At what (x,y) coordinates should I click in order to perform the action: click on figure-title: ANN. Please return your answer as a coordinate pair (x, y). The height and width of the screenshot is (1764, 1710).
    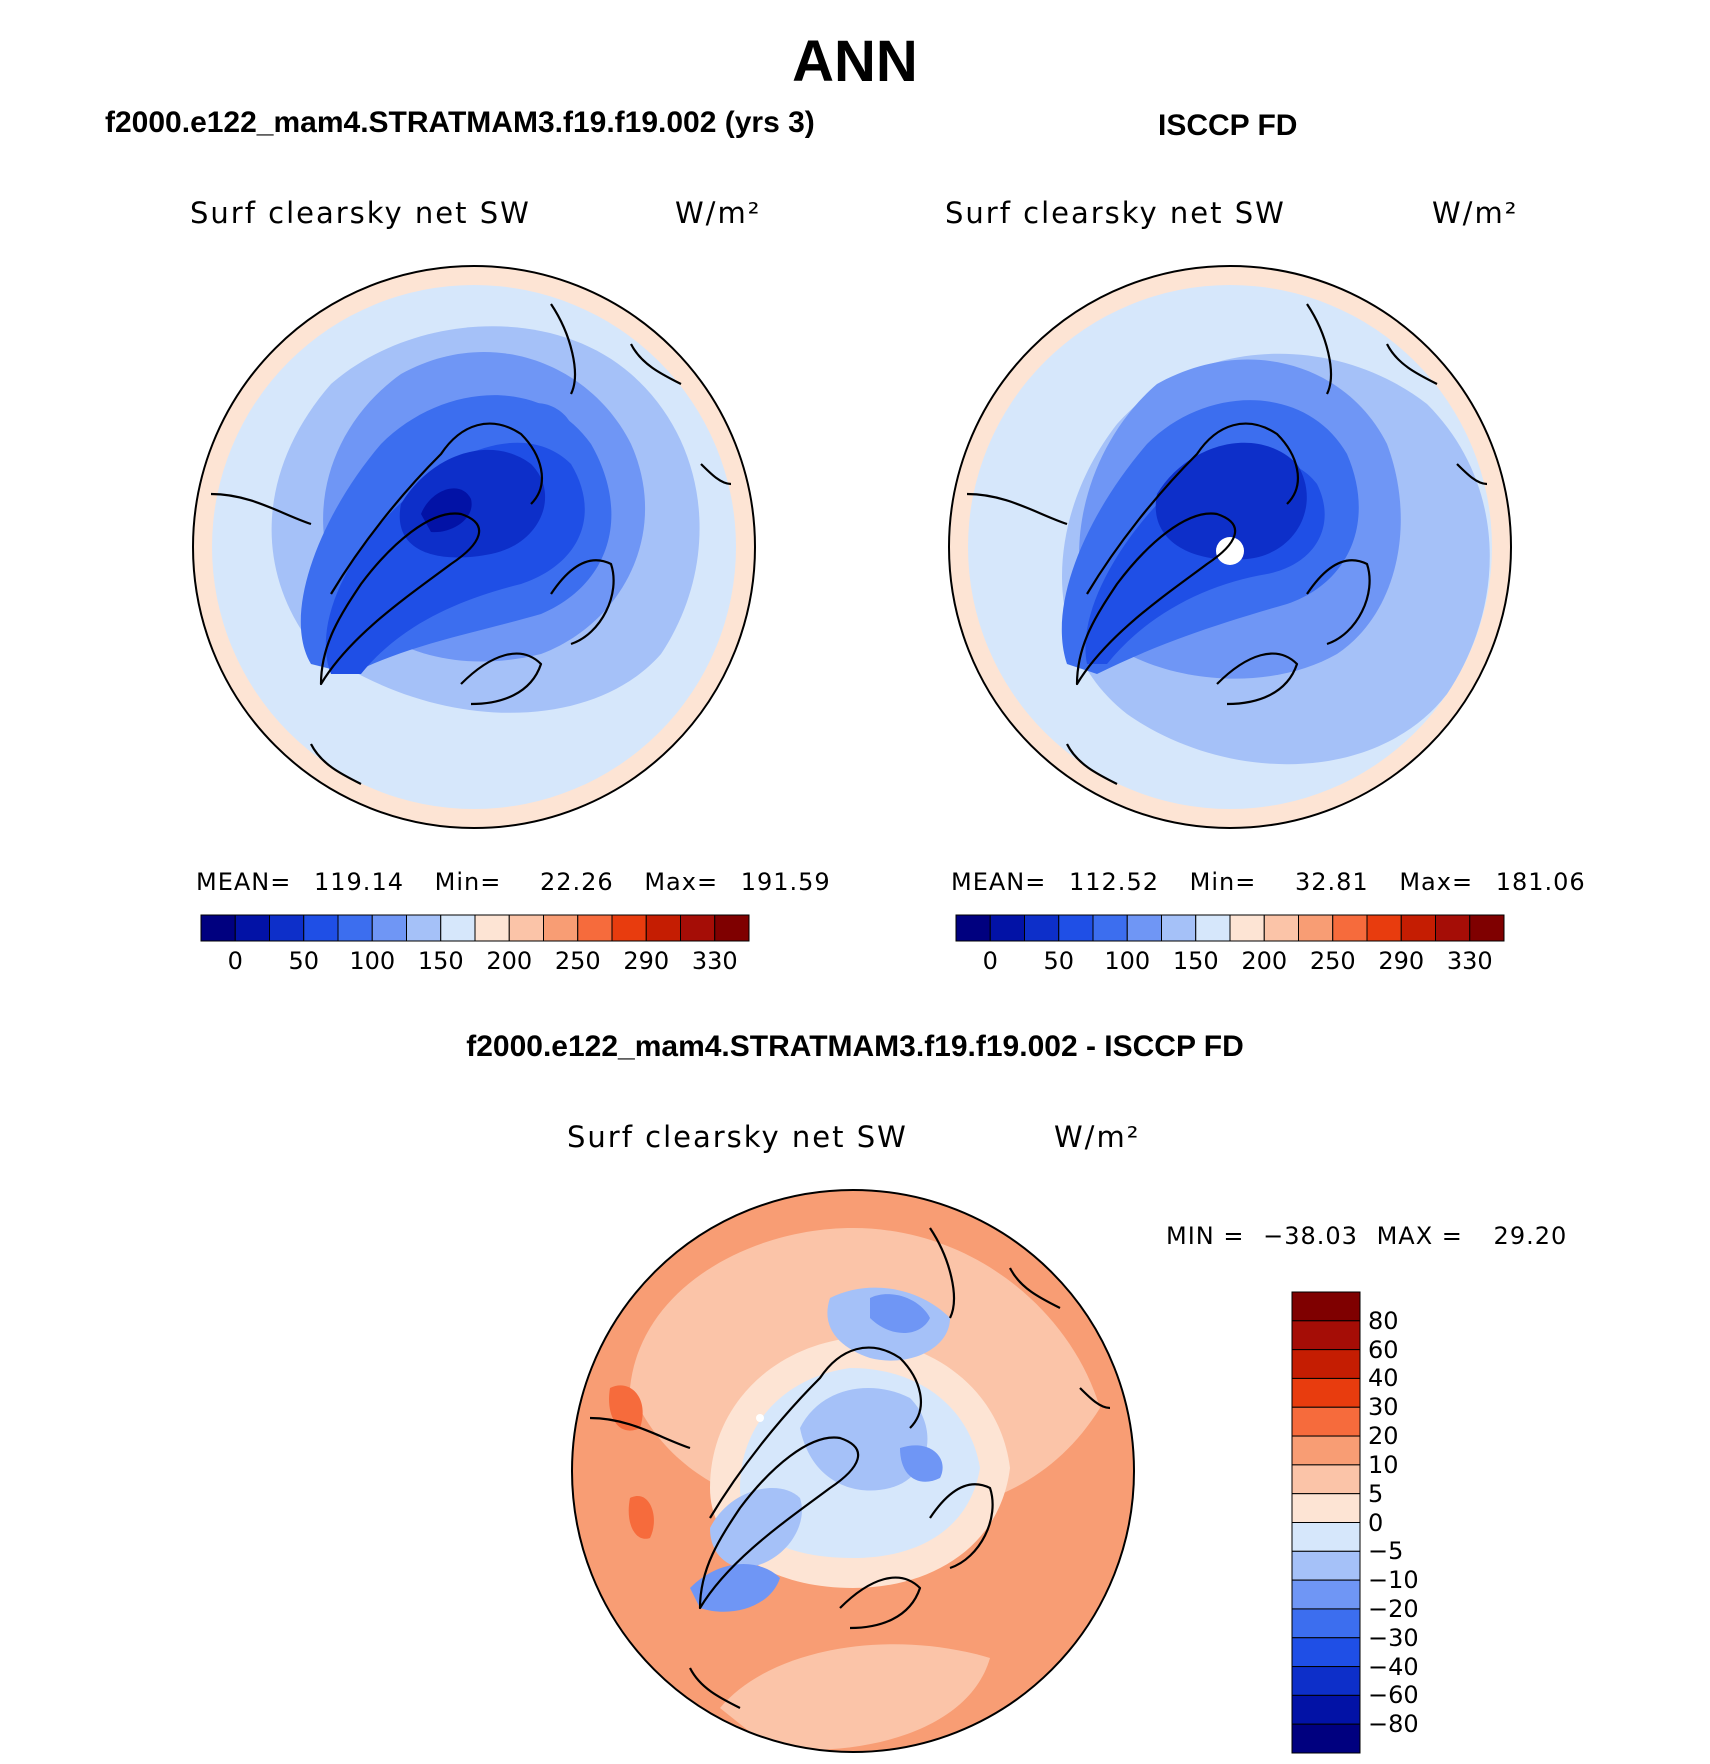
    Looking at the image, I should click on (855, 61).